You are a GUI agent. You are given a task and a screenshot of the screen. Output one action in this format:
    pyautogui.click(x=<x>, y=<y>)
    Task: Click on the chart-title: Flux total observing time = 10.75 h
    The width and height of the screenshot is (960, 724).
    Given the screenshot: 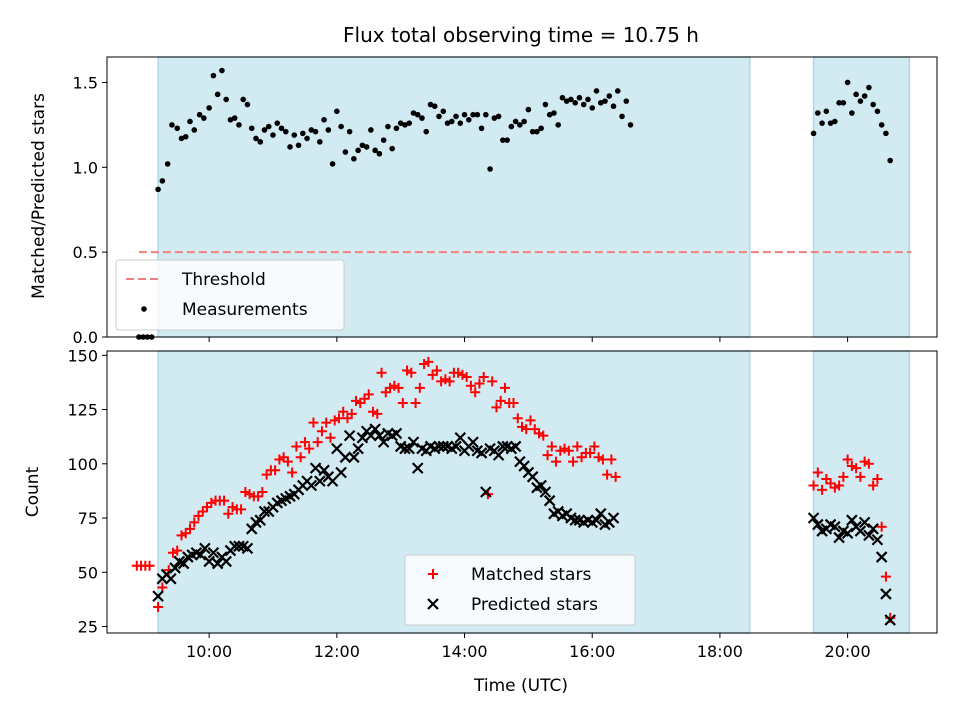 What is the action you would take?
    pyautogui.click(x=521, y=35)
    